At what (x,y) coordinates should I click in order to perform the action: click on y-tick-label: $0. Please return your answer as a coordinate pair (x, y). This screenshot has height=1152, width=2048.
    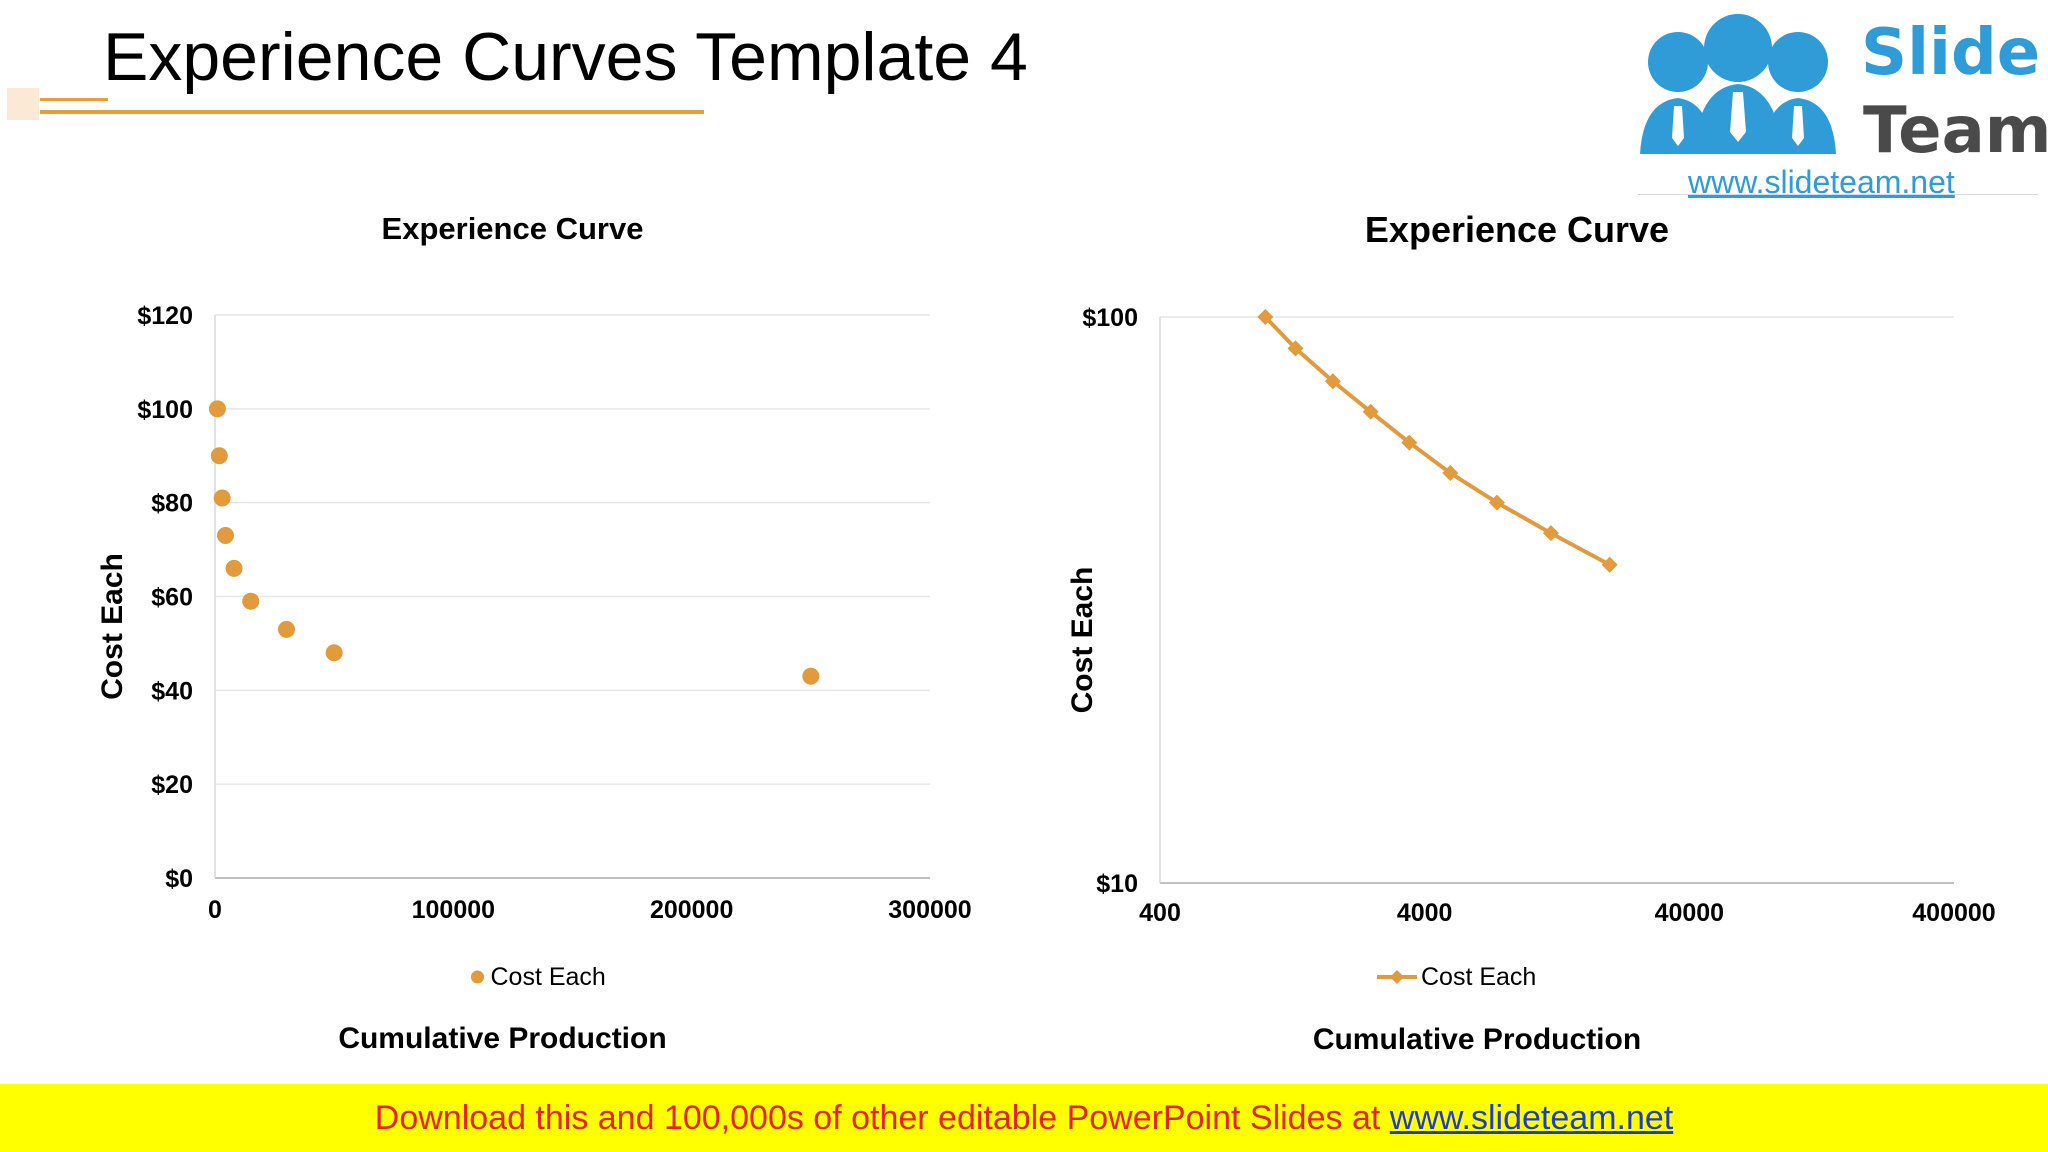
    Looking at the image, I should click on (179, 879).